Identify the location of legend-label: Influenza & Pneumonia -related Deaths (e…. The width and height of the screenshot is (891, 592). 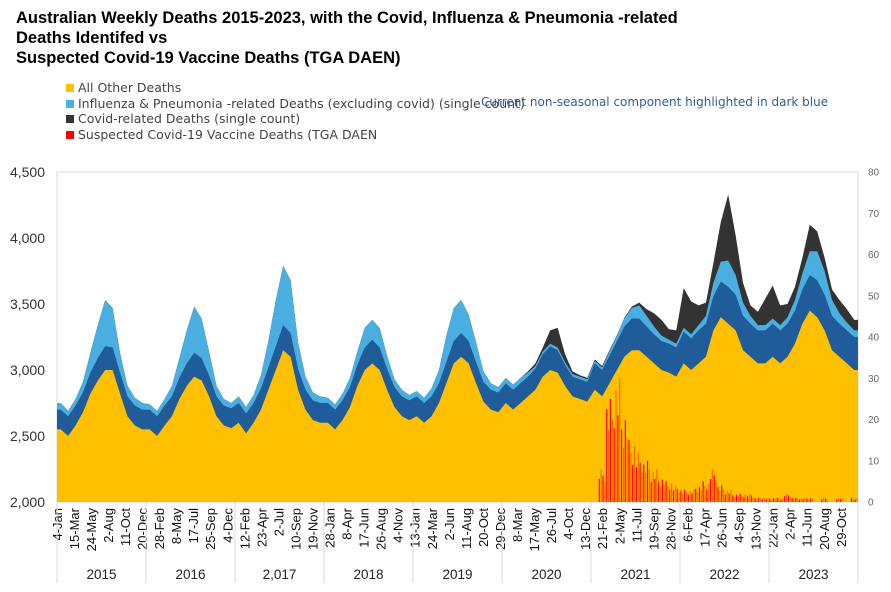
(301, 103).